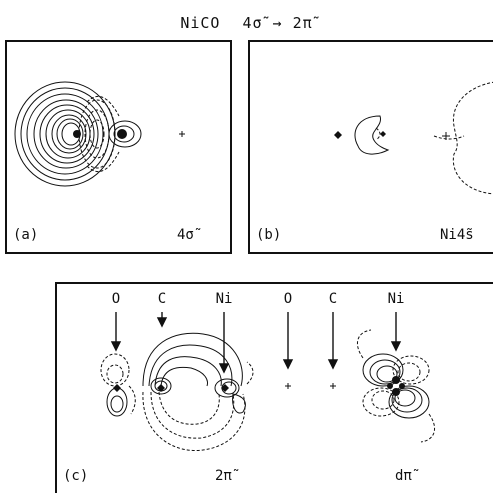  I want to click on contour-plot-a, so click(99, 134).